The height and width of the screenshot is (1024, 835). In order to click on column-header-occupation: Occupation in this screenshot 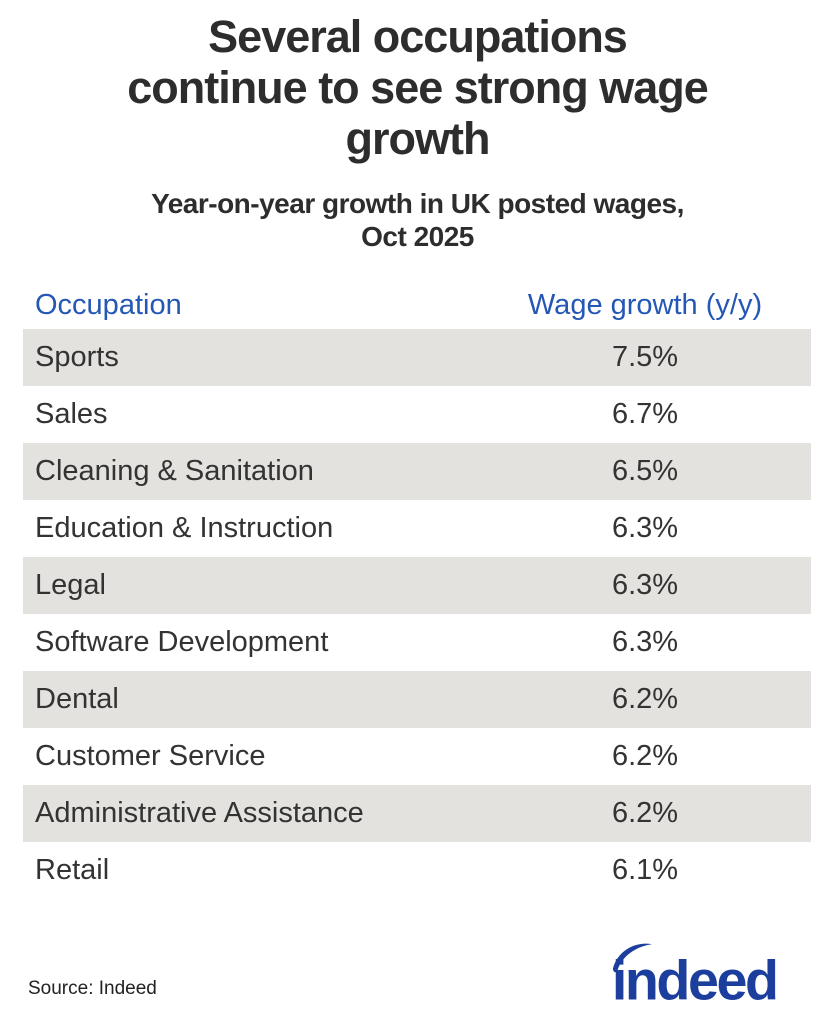, I will do `click(108, 304)`.